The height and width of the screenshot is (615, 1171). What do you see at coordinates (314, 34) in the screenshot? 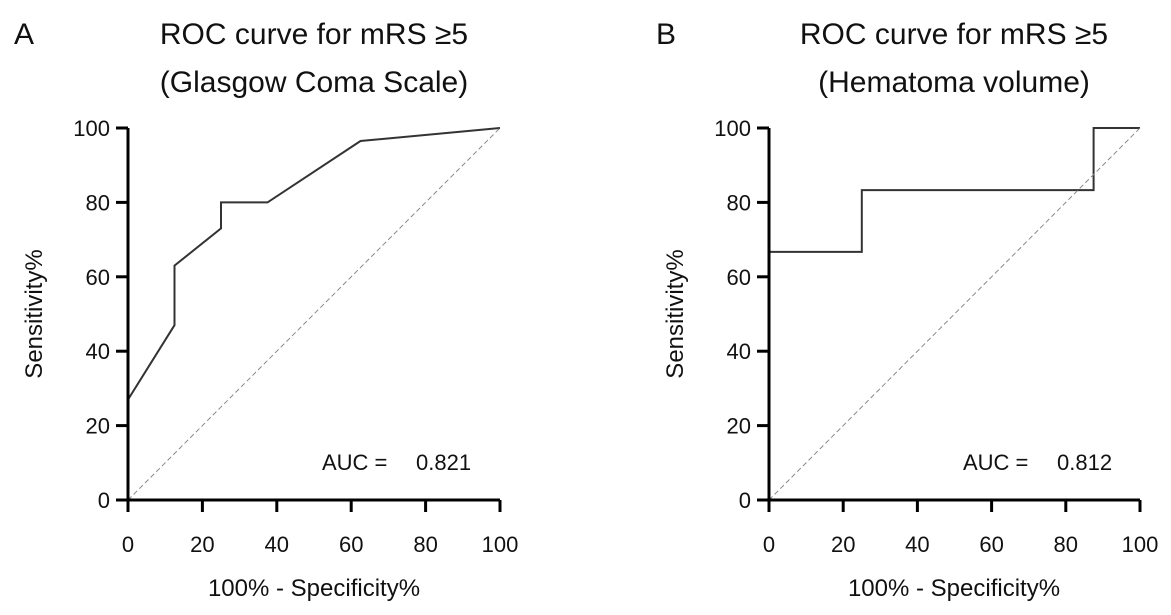
I see `panel-a-title: ROC curve for mRS ≥5` at bounding box center [314, 34].